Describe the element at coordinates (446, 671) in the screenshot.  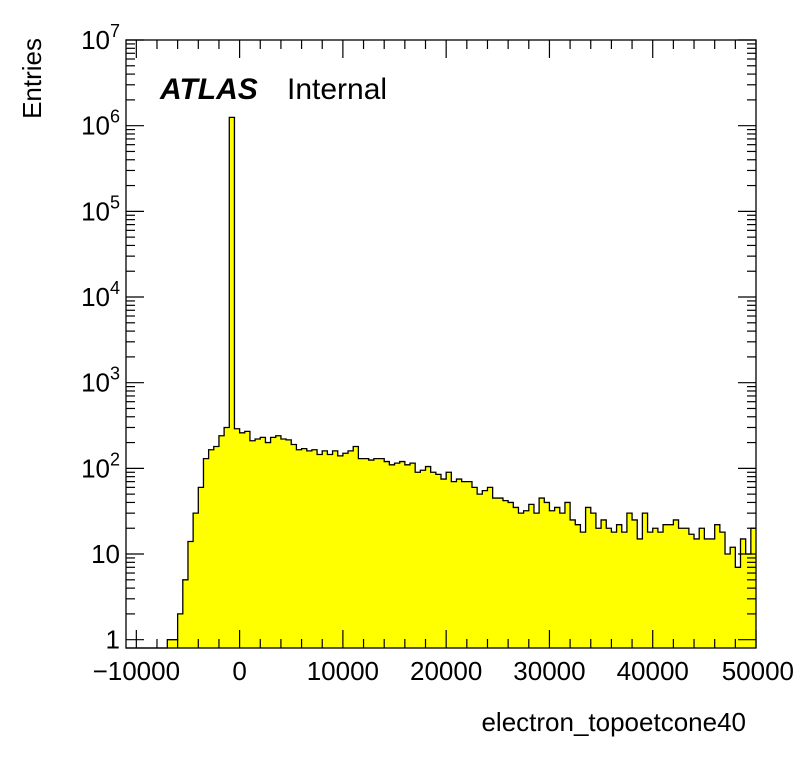
I see `x-tick-label: 20000` at that location.